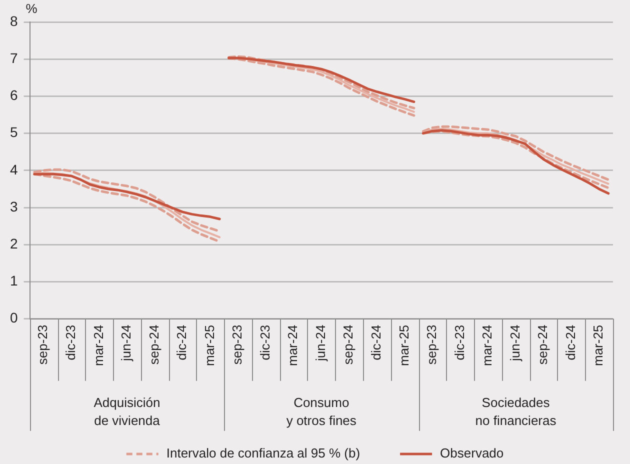 The width and height of the screenshot is (630, 464). What do you see at coordinates (14, 280) in the screenshot?
I see `y-tick-label: 1` at bounding box center [14, 280].